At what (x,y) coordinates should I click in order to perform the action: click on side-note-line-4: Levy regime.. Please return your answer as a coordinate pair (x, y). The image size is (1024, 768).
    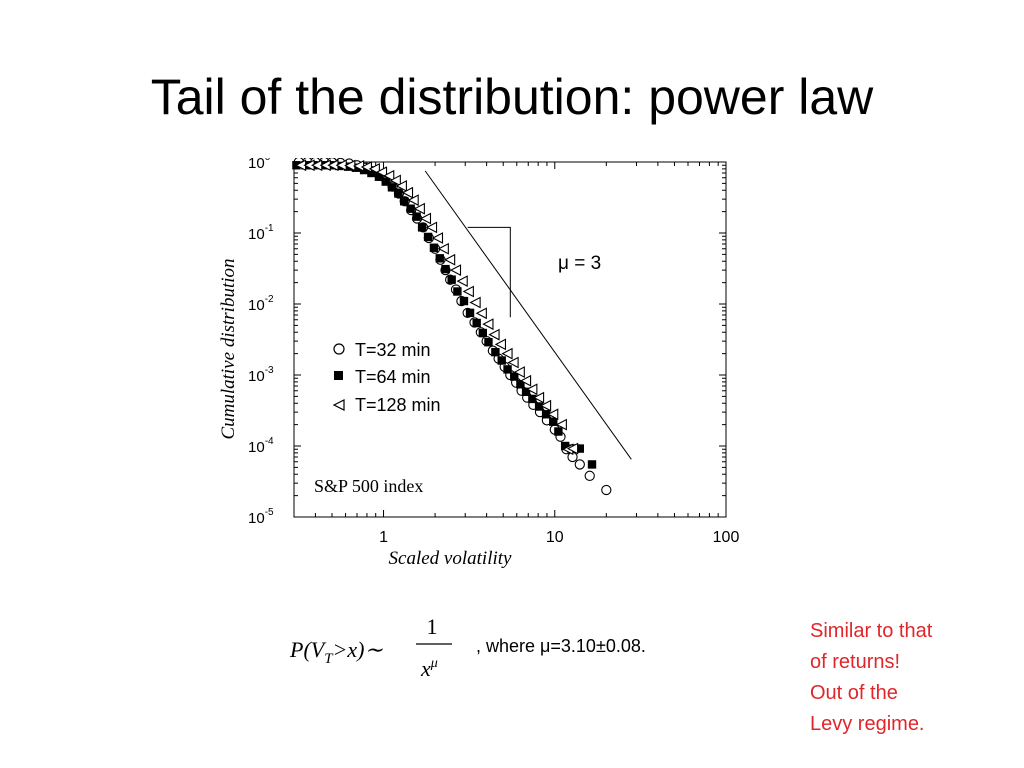
    Looking at the image, I should click on (867, 724).